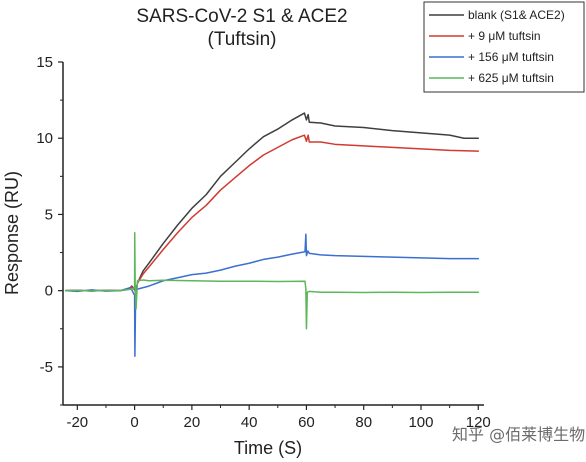 The image size is (586, 462). I want to click on x-axis-label: Time (S), so click(268, 448).